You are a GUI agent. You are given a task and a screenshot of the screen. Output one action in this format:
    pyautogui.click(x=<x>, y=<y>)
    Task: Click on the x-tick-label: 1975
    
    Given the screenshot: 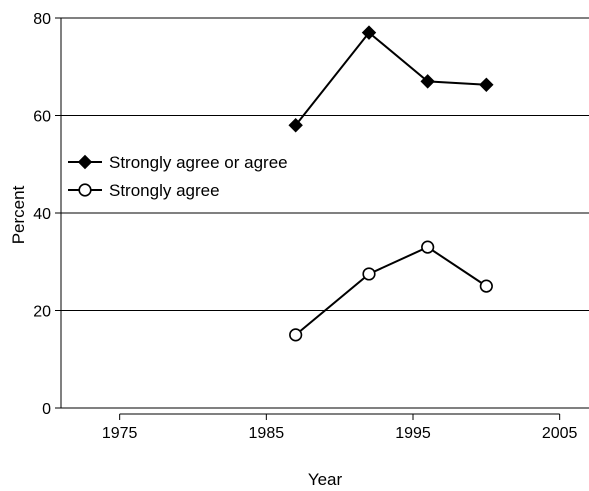 What is the action you would take?
    pyautogui.click(x=120, y=433)
    